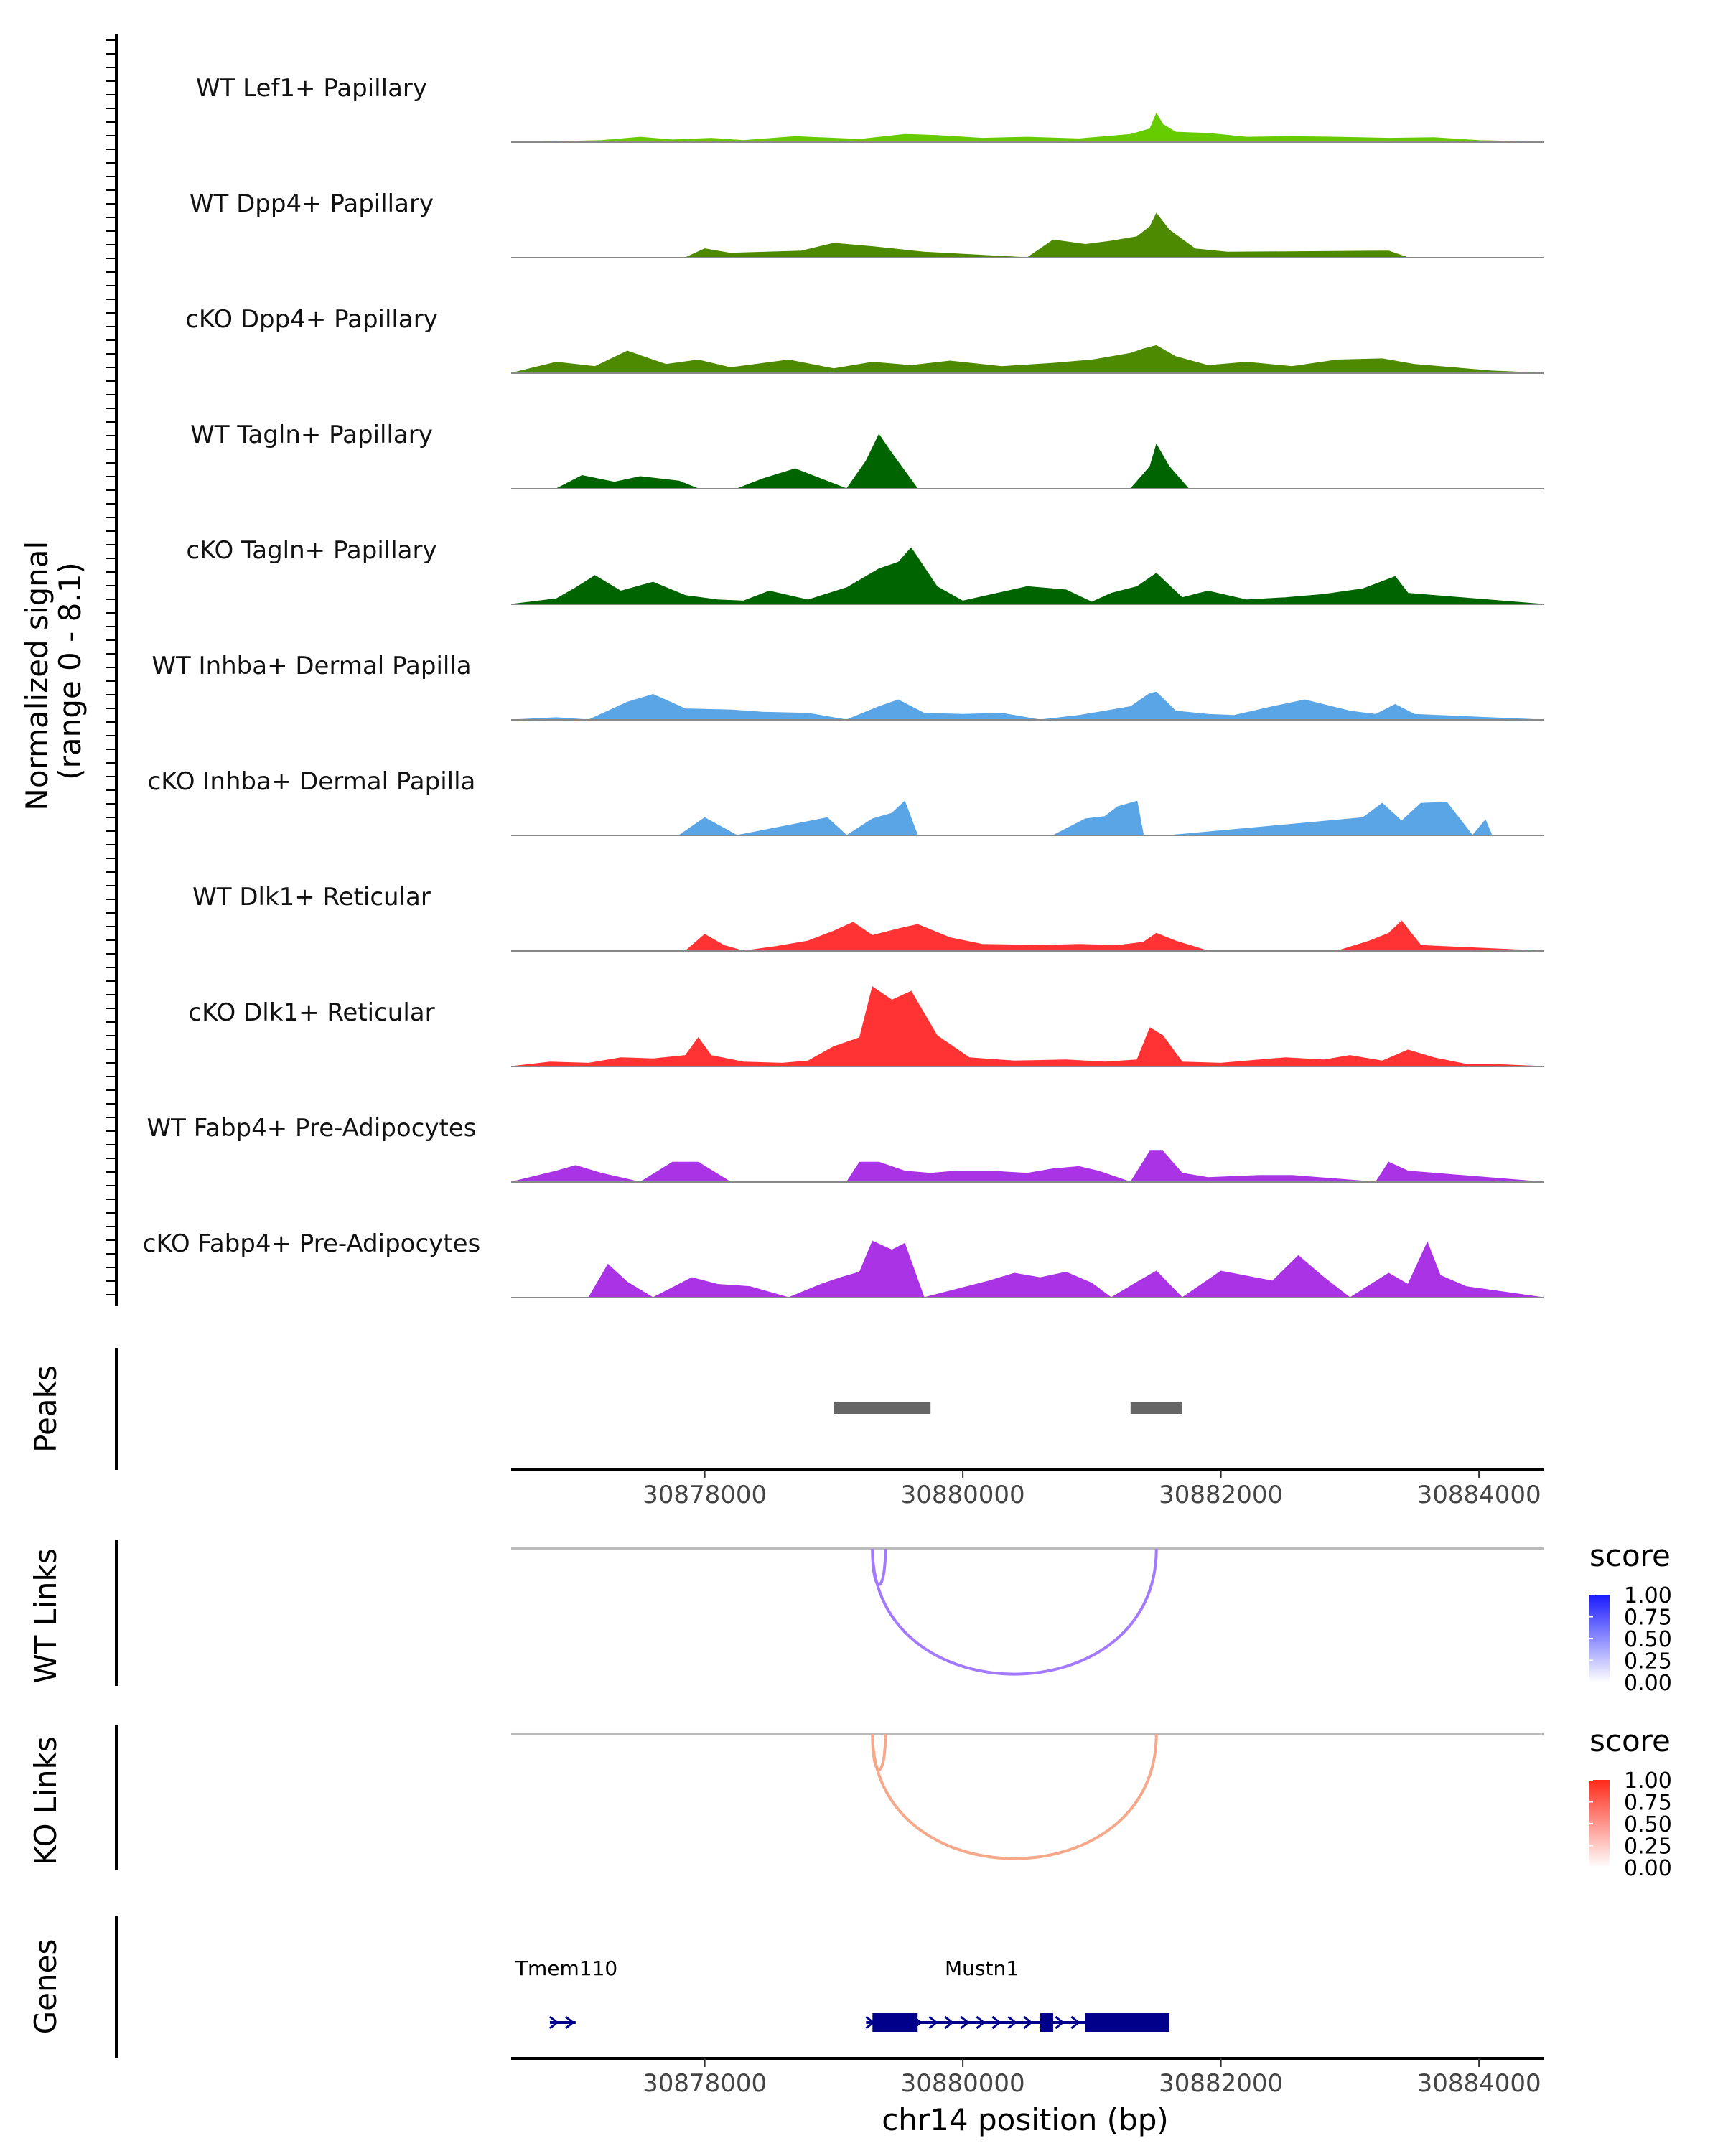  Describe the element at coordinates (312, 1243) in the screenshot. I see `track-label: cKO Fabp4+ Pre-Adipocytes` at that location.